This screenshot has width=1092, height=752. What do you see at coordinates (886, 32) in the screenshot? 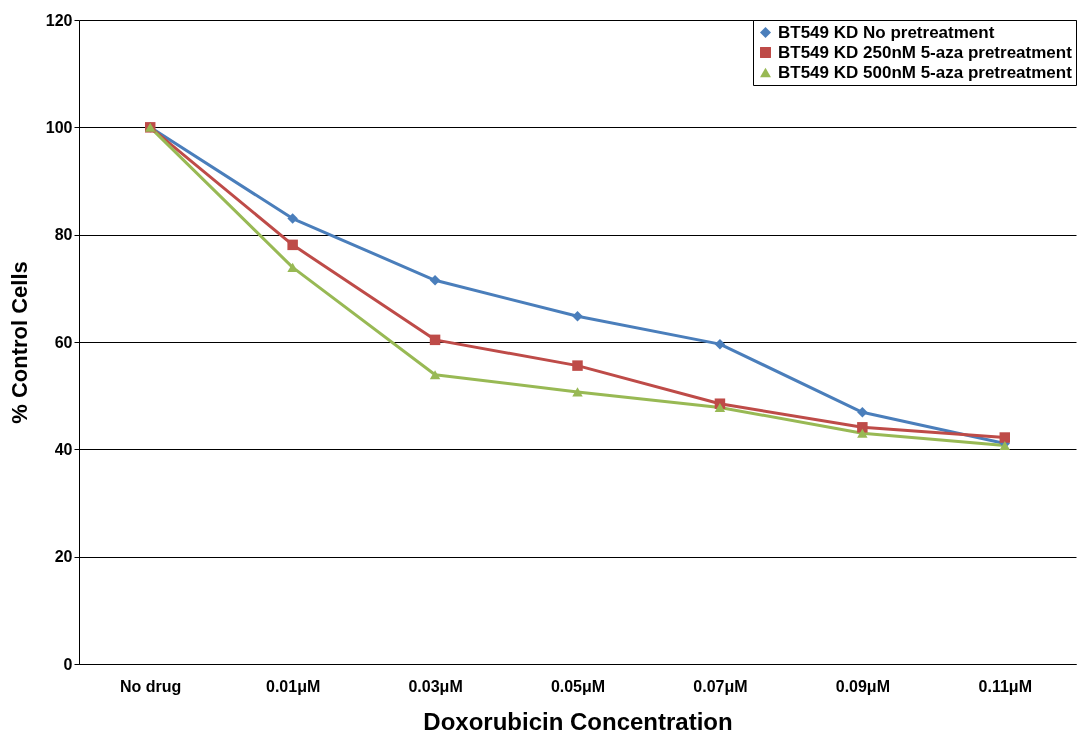
I see `legend-label: BT549 KD No pretreatment` at bounding box center [886, 32].